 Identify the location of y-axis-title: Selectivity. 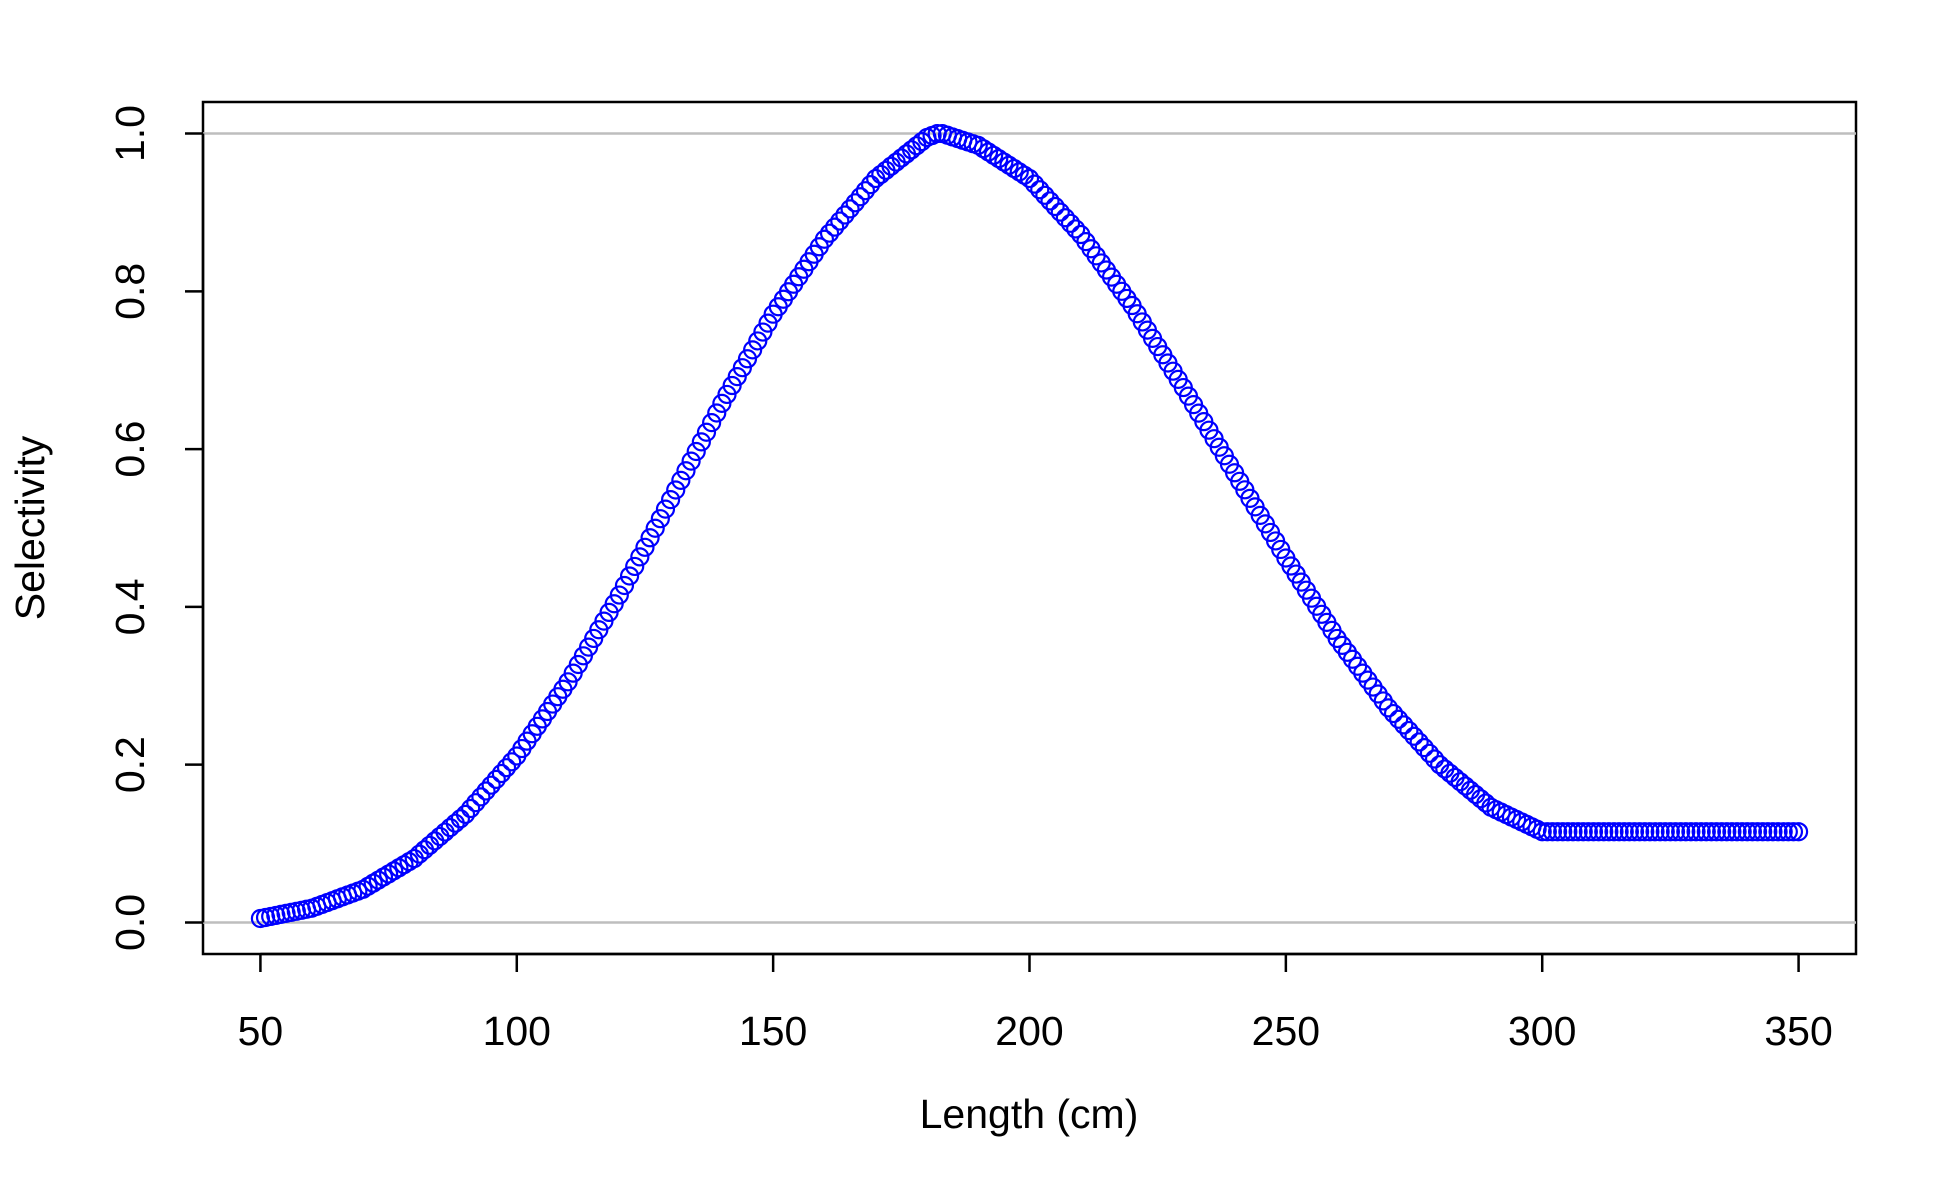
(30, 527).